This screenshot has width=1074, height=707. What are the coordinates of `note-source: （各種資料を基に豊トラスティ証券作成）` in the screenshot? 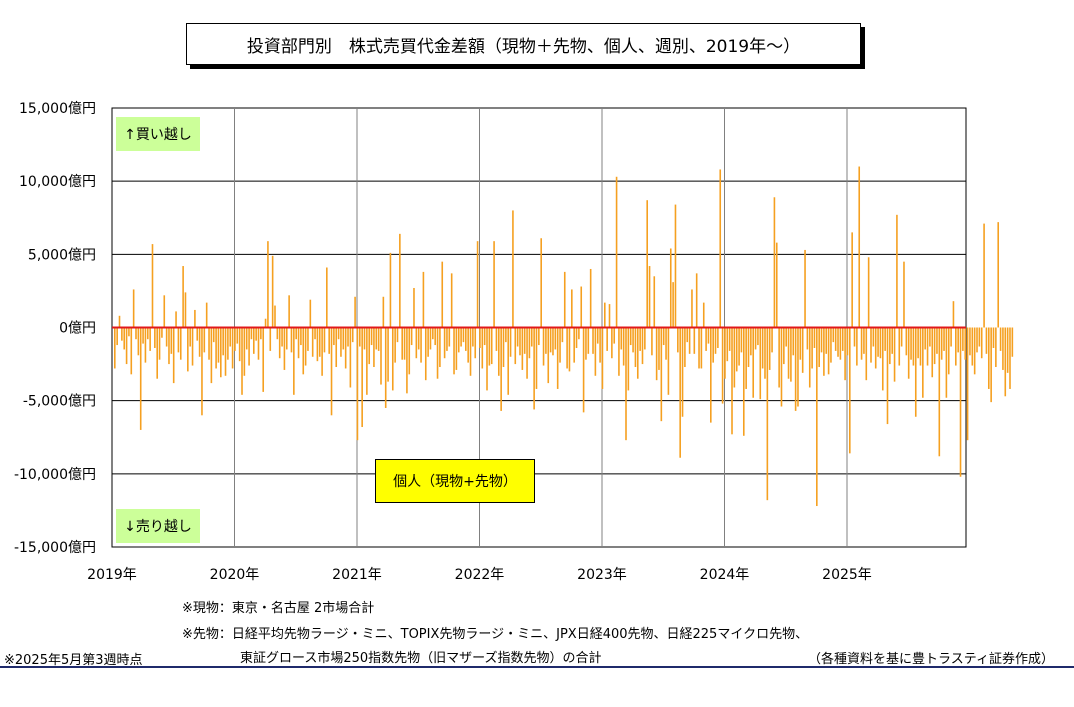 It's located at (931, 659).